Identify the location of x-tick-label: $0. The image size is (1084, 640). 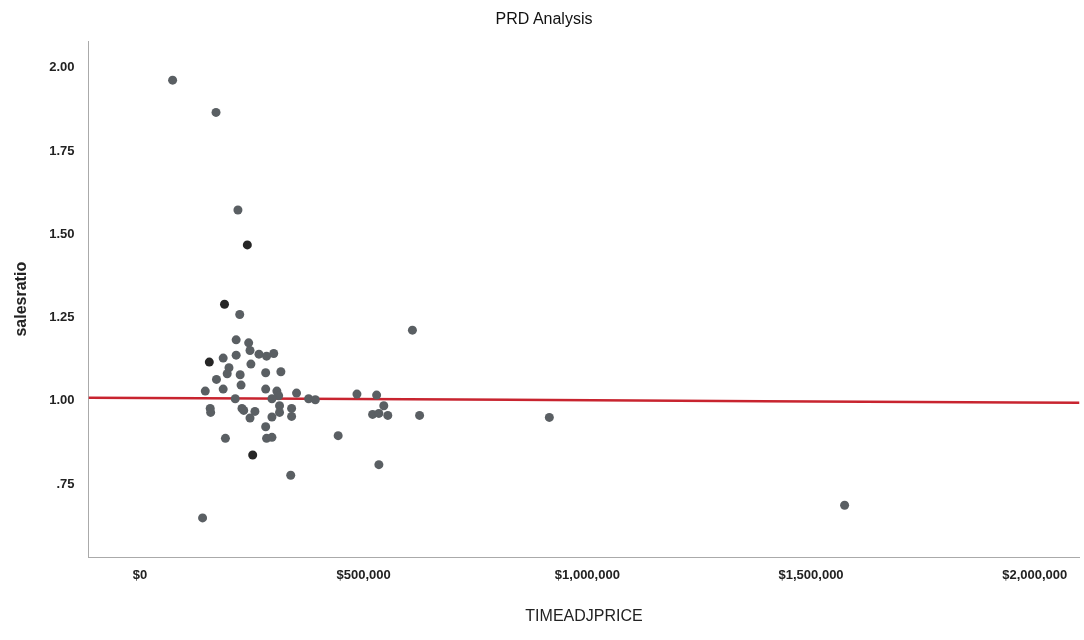
(140, 574).